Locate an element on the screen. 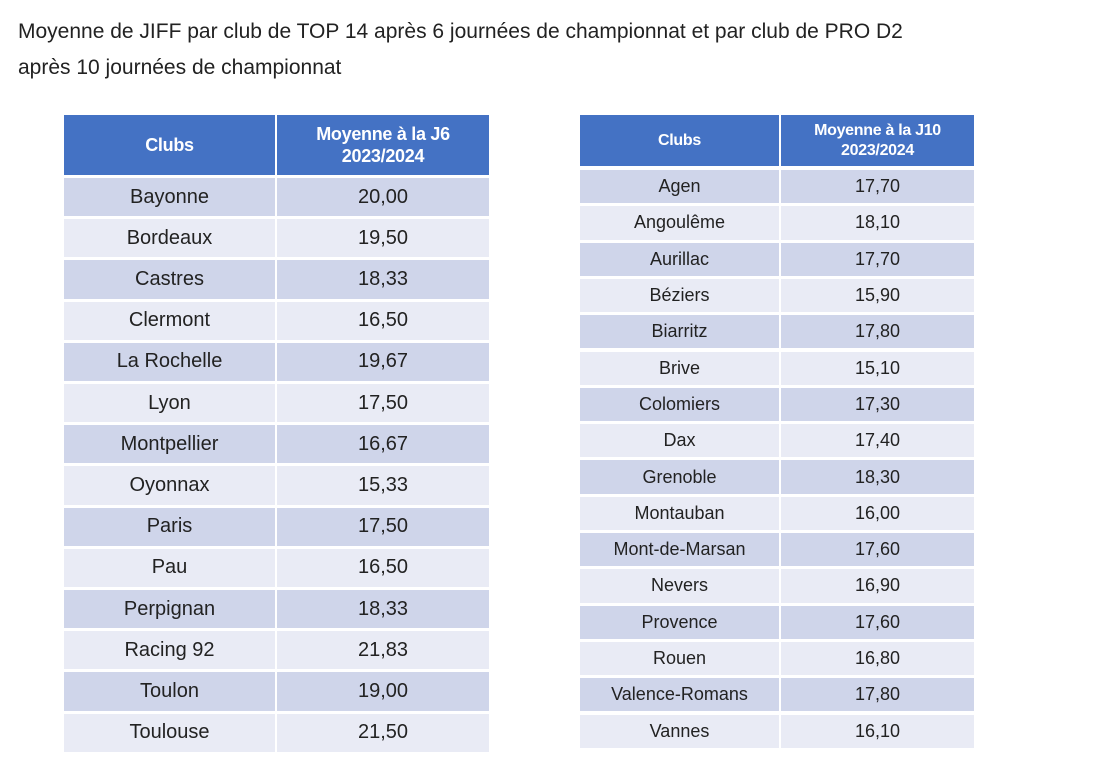 The width and height of the screenshot is (1100, 783). average-cell: 19,67 is located at coordinates (382, 361).